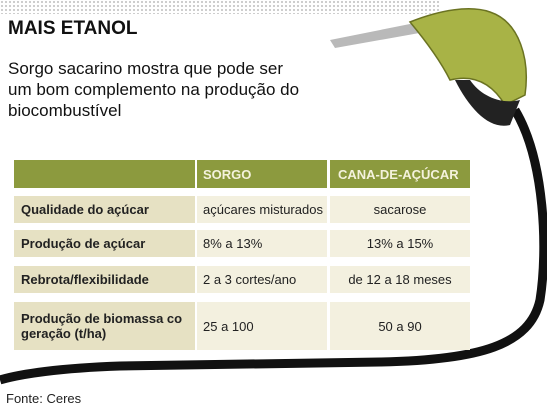 This screenshot has height=413, width=547. Describe the element at coordinates (262, 279) in the screenshot. I see `table-cell: 2 a 3 cortes/ano` at that location.